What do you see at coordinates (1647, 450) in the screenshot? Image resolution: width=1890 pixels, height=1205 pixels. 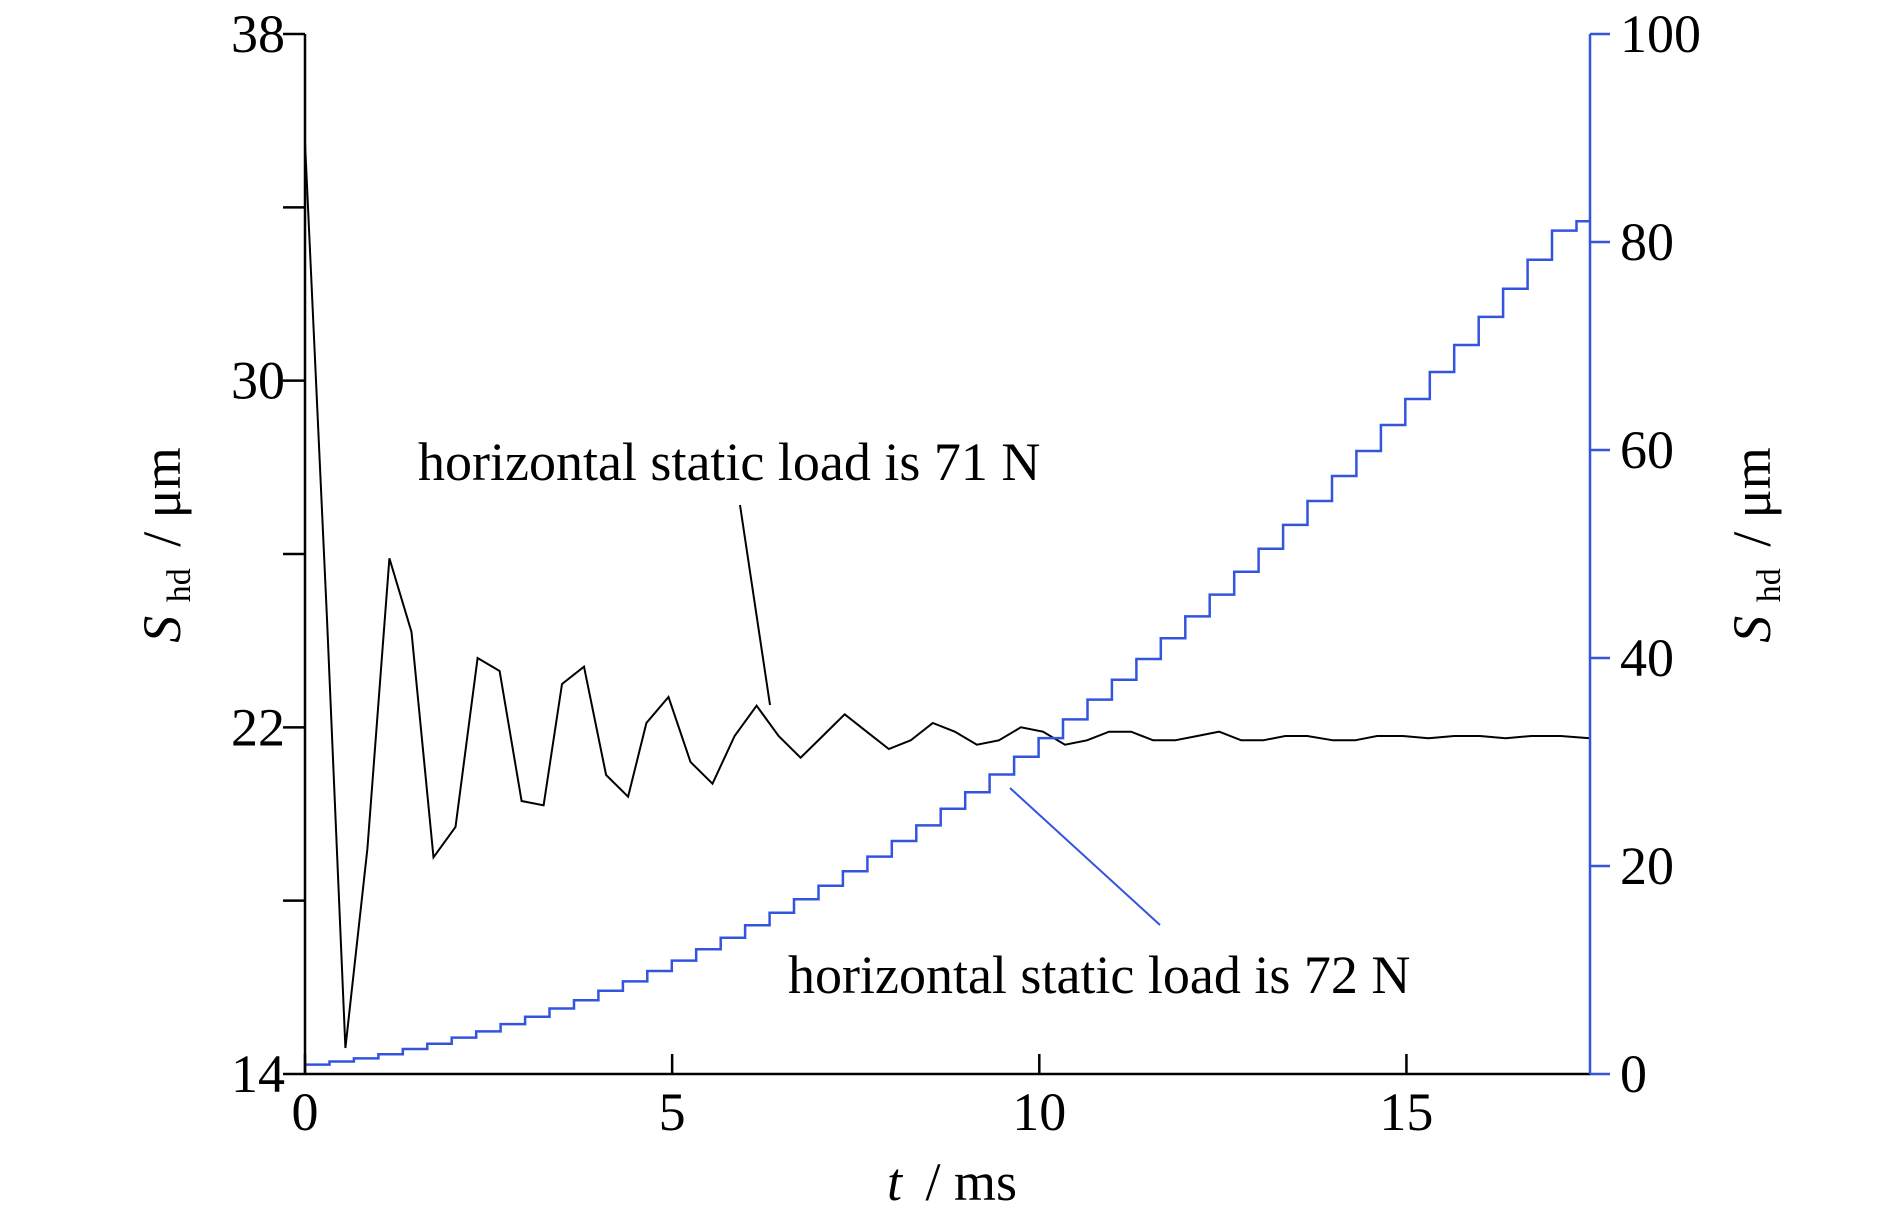 I see `y-right-tick-label: 60` at bounding box center [1647, 450].